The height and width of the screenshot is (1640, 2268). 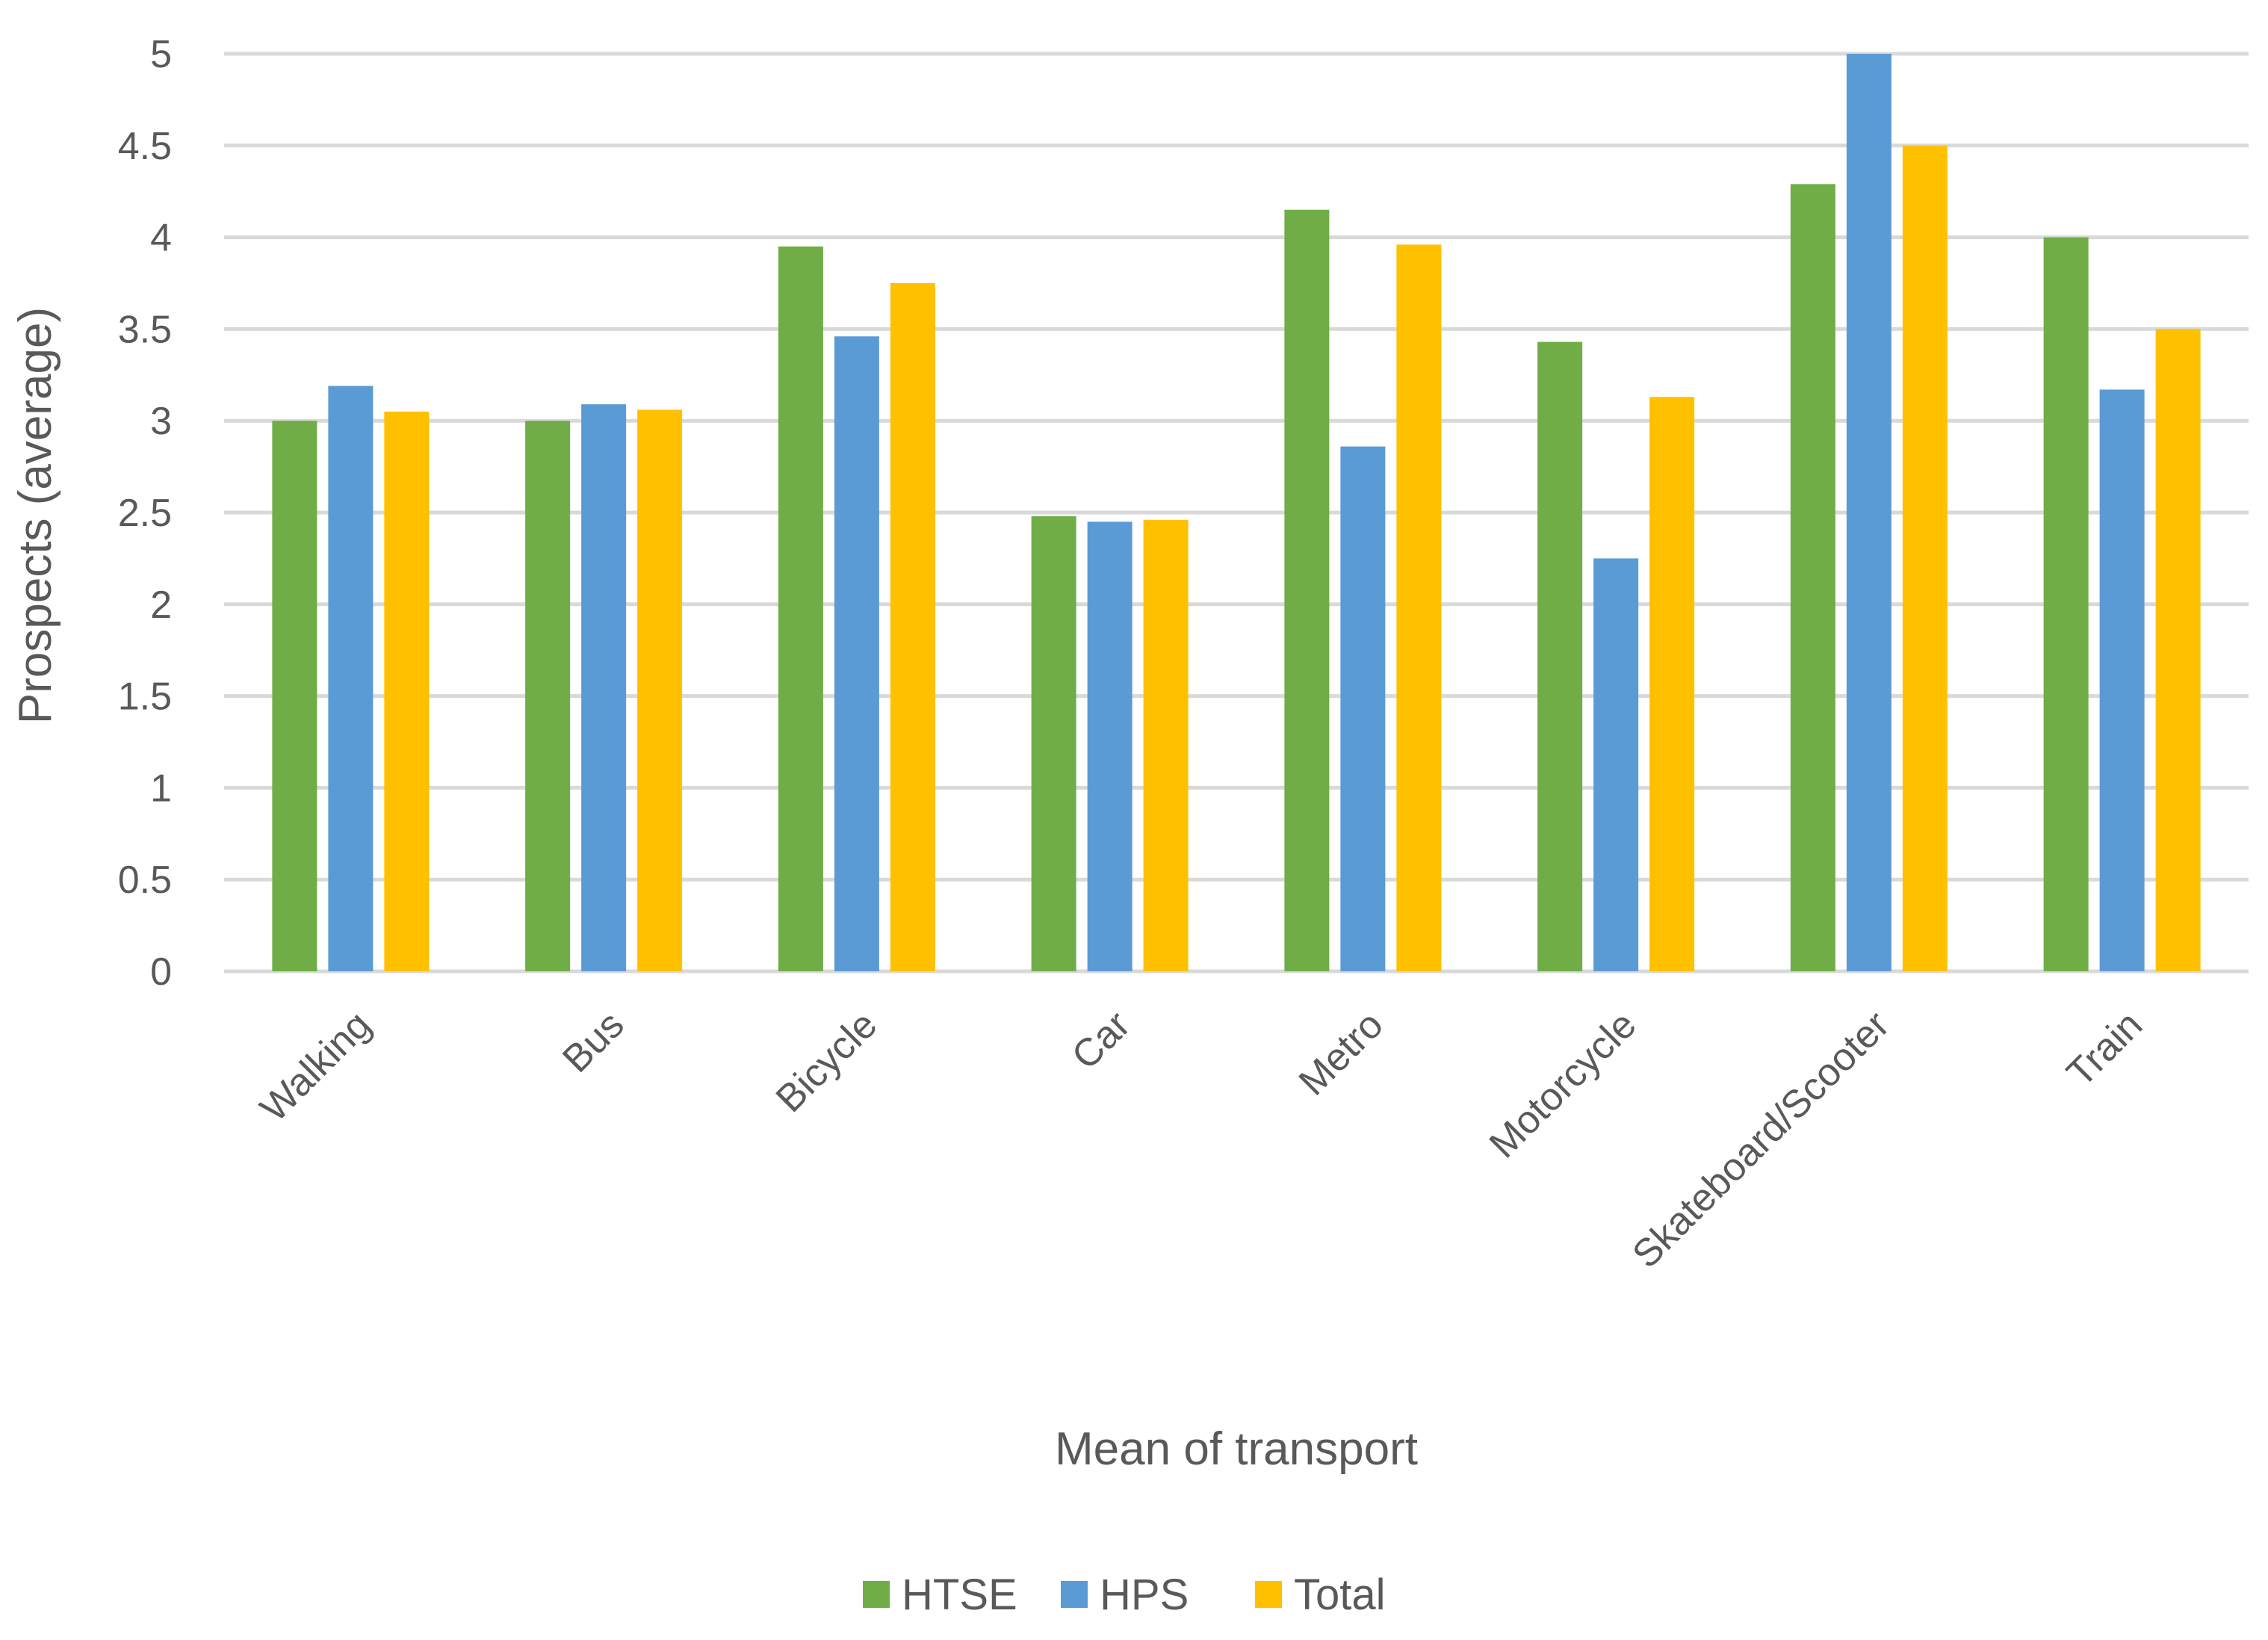 I want to click on bar-htse-motorcycle, so click(x=1560, y=656).